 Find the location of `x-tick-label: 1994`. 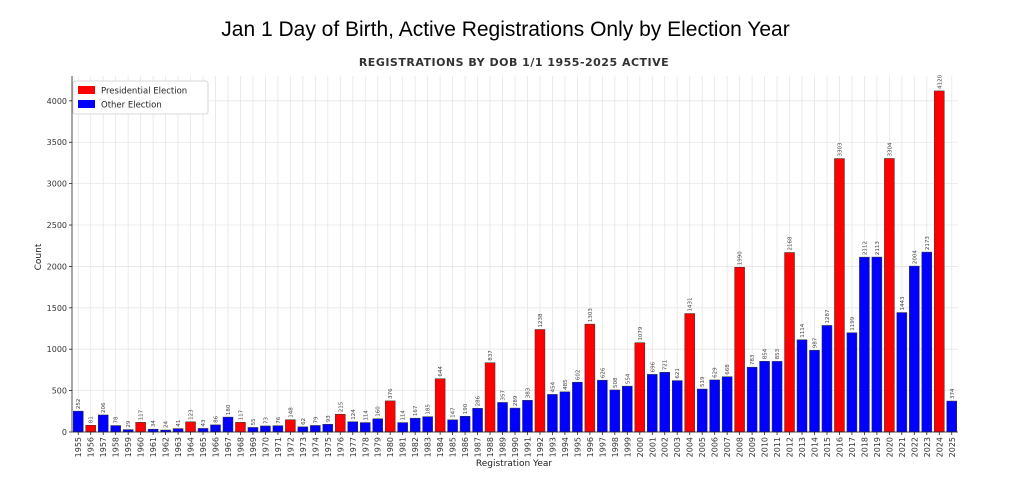

x-tick-label: 1994 is located at coordinates (565, 447).